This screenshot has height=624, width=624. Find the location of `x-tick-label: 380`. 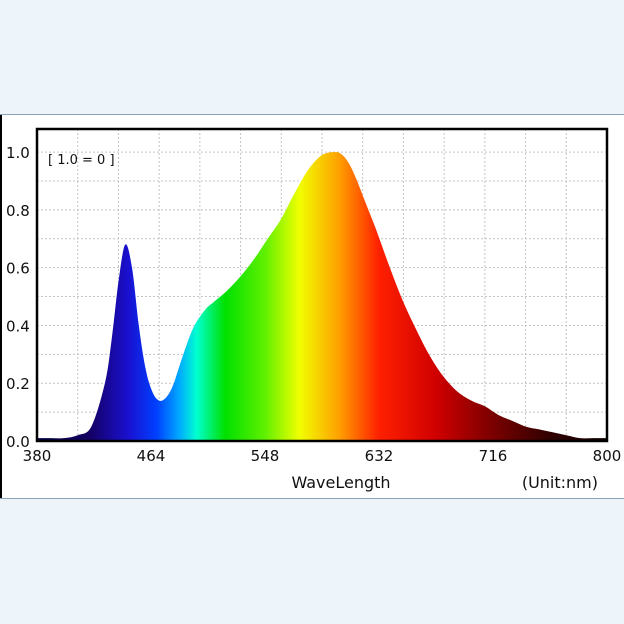

x-tick-label: 380 is located at coordinates (37, 456).